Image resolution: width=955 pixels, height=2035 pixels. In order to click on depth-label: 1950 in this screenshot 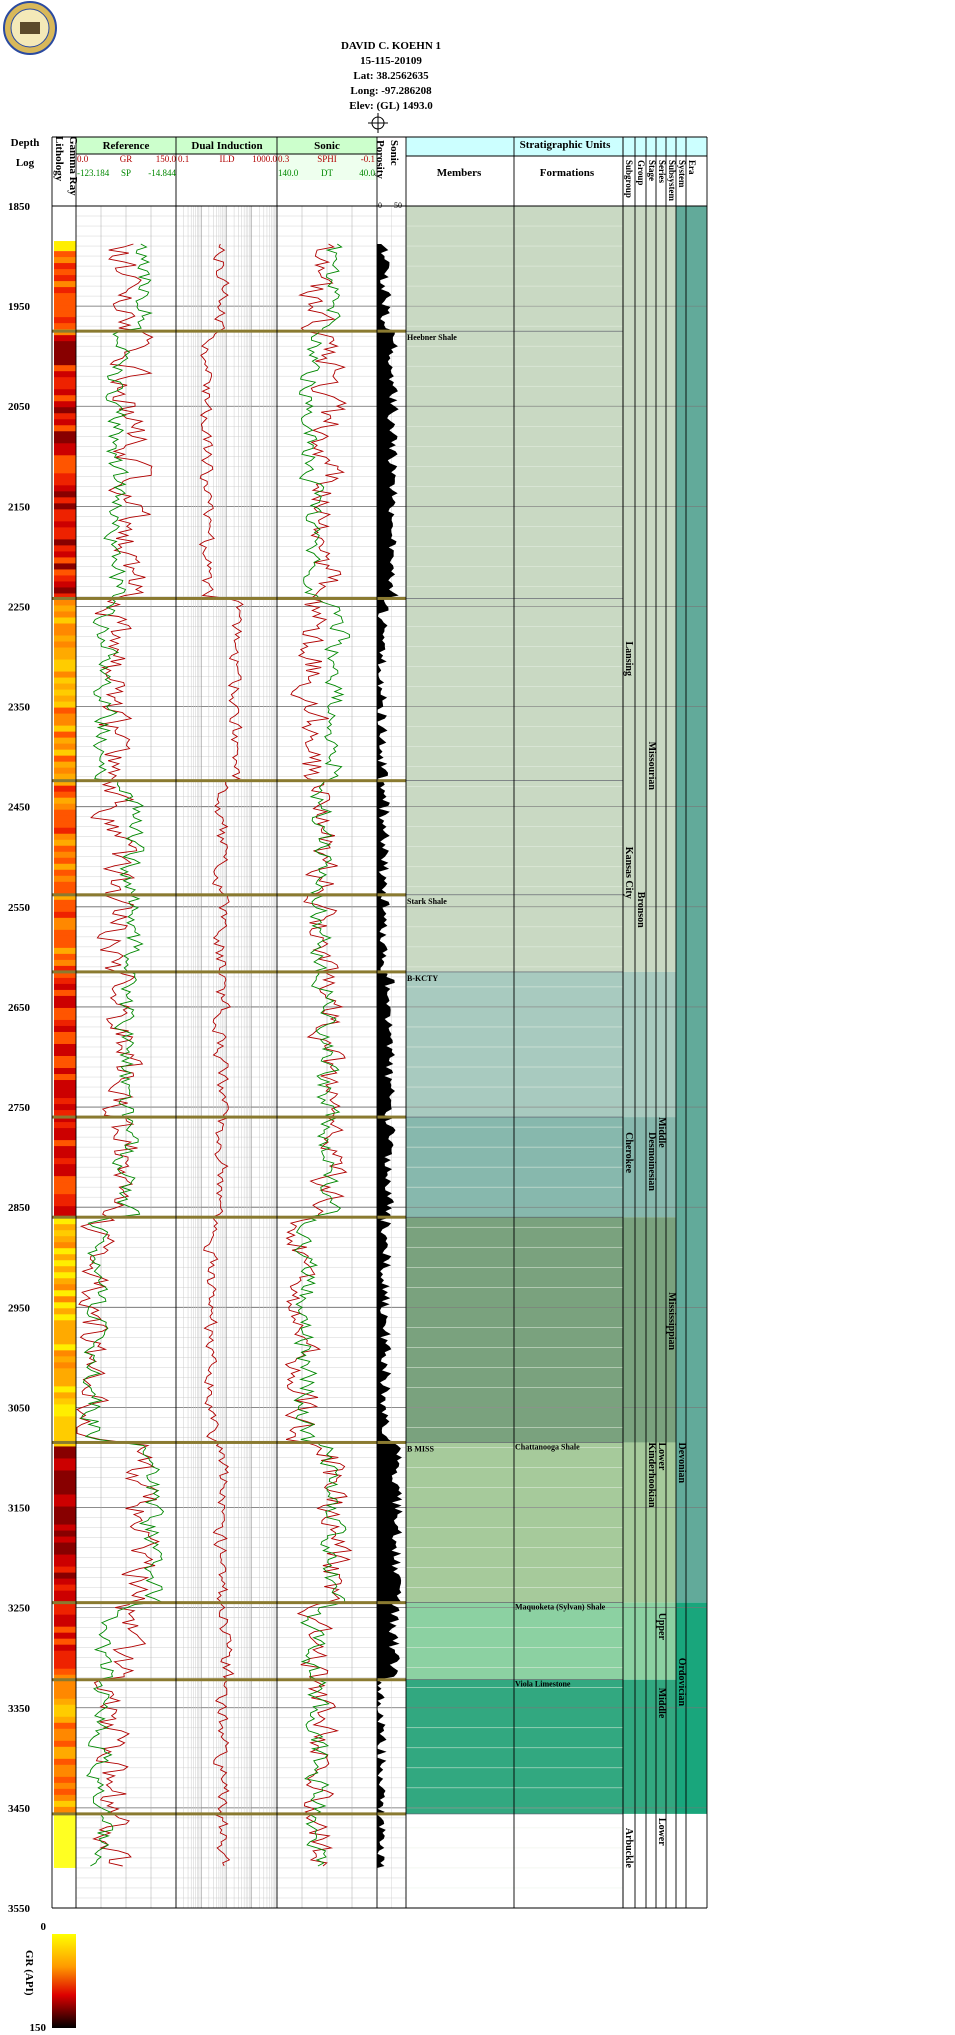, I will do `click(19, 307)`.